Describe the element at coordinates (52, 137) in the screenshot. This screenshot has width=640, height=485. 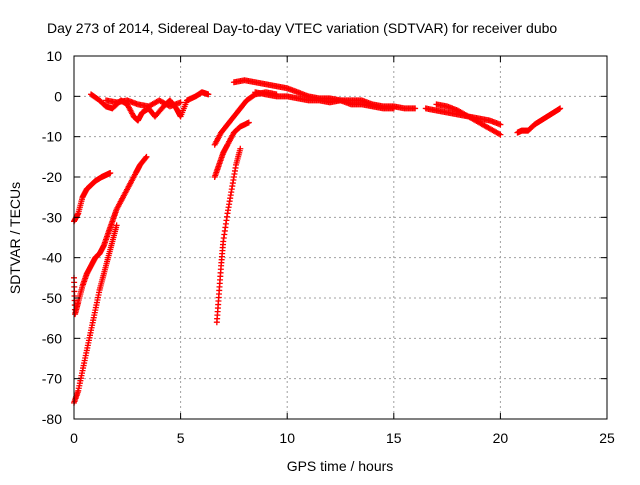
I see `y-tick-label: -10` at that location.